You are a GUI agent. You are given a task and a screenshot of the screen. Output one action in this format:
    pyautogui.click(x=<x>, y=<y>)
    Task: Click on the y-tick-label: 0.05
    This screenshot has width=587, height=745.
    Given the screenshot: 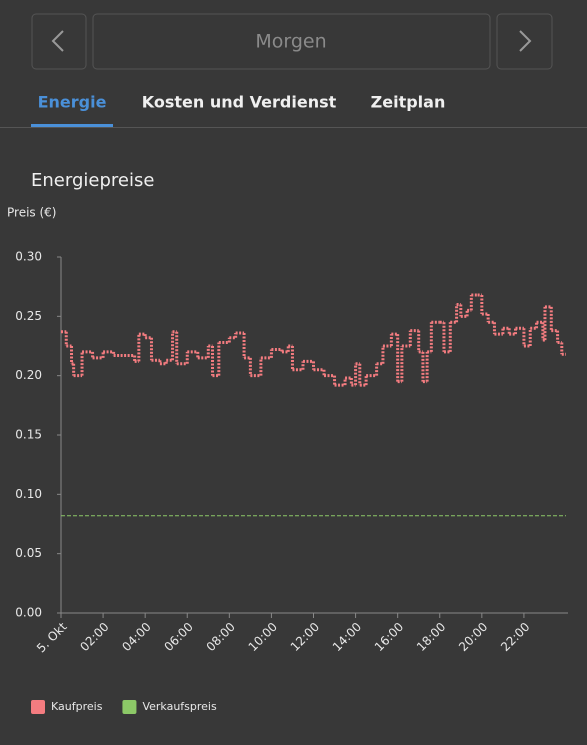 What is the action you would take?
    pyautogui.click(x=28, y=553)
    